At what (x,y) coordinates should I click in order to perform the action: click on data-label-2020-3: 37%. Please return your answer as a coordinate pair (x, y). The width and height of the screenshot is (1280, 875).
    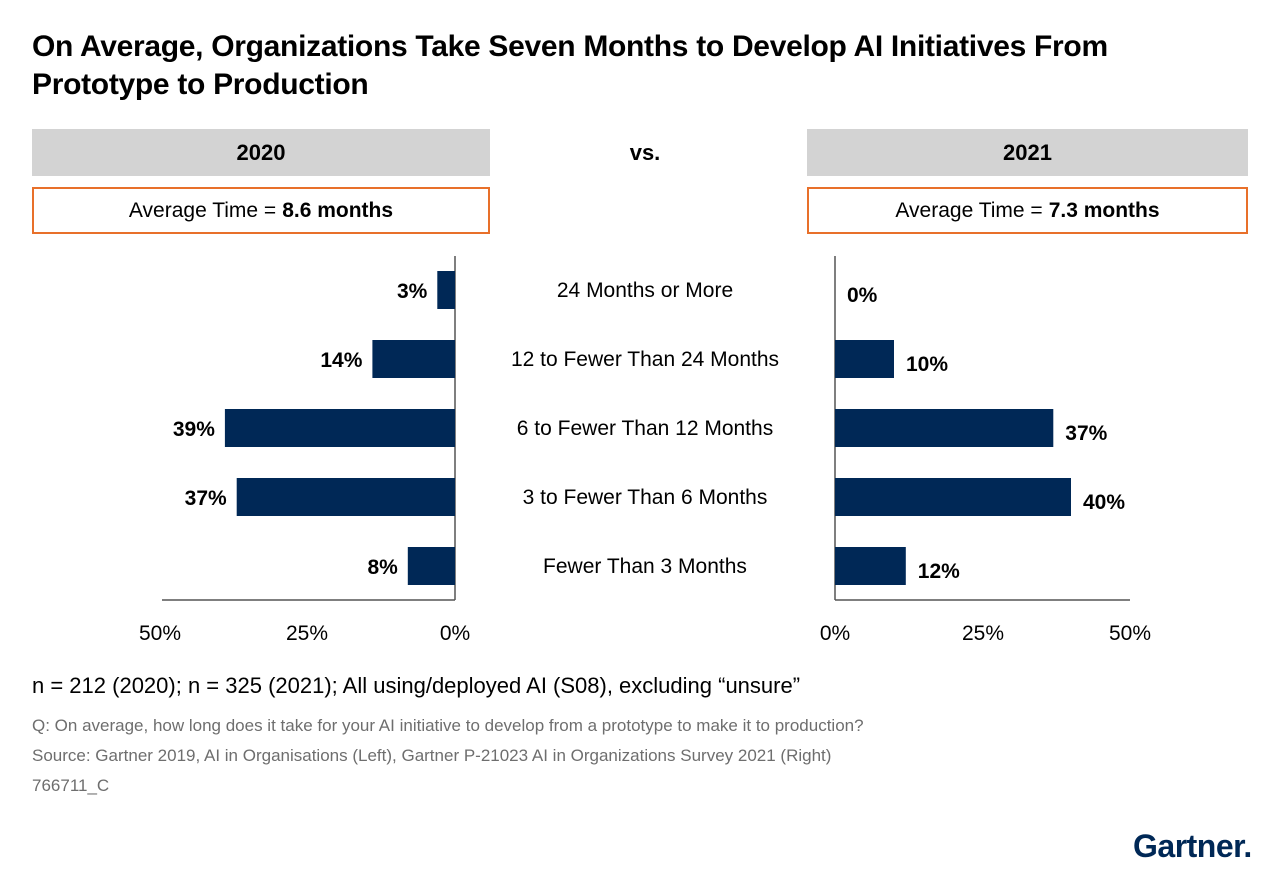
    Looking at the image, I should click on (206, 498).